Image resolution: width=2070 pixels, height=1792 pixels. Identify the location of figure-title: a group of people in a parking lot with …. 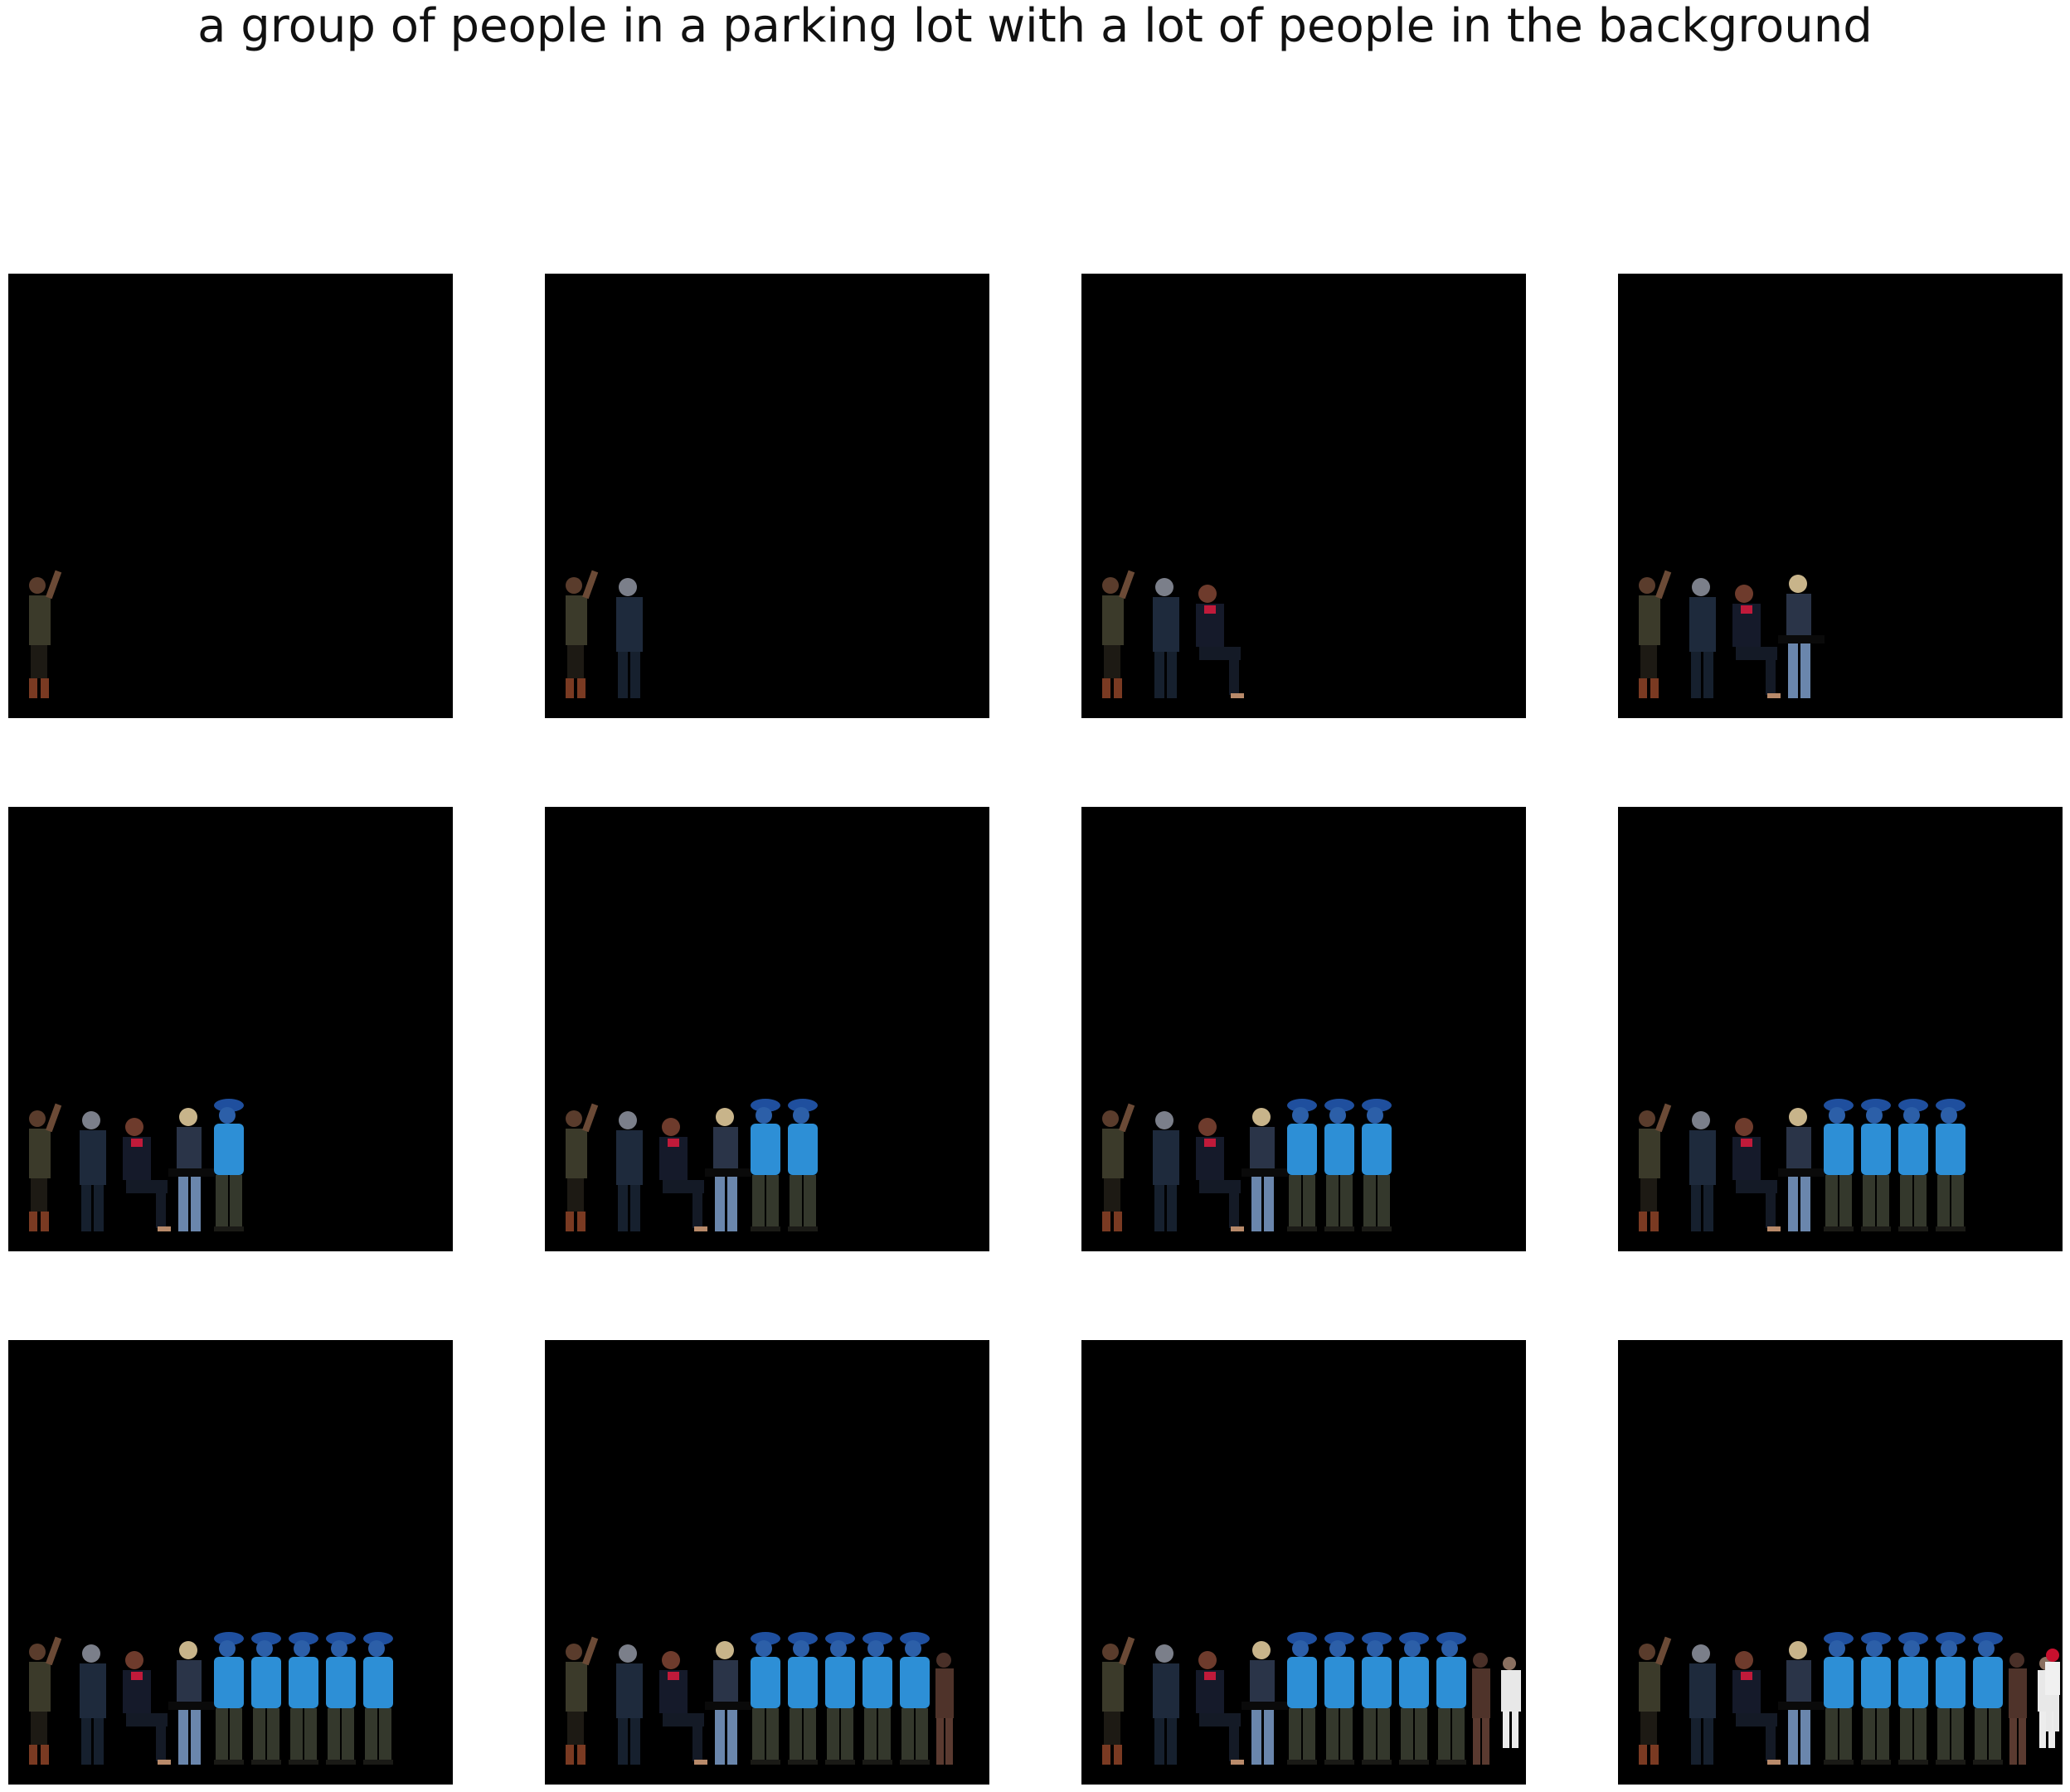
(1035, 26).